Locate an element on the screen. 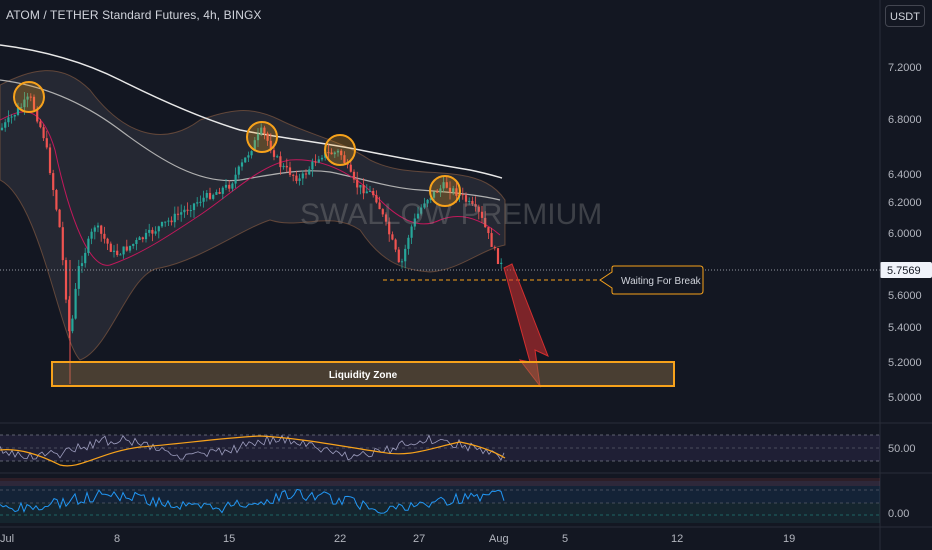  price-tick: 5.0000 is located at coordinates (905, 398).